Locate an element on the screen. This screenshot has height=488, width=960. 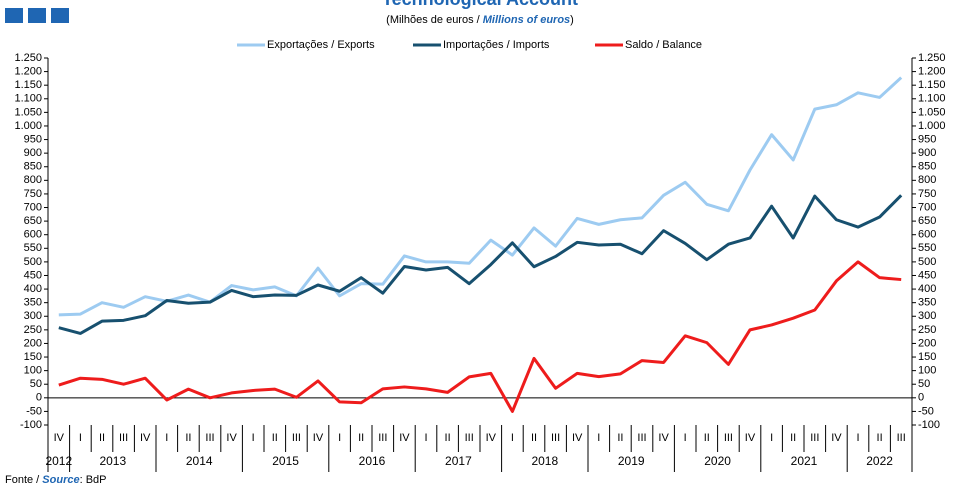
x-group-label: 2013 is located at coordinates (112, 461).